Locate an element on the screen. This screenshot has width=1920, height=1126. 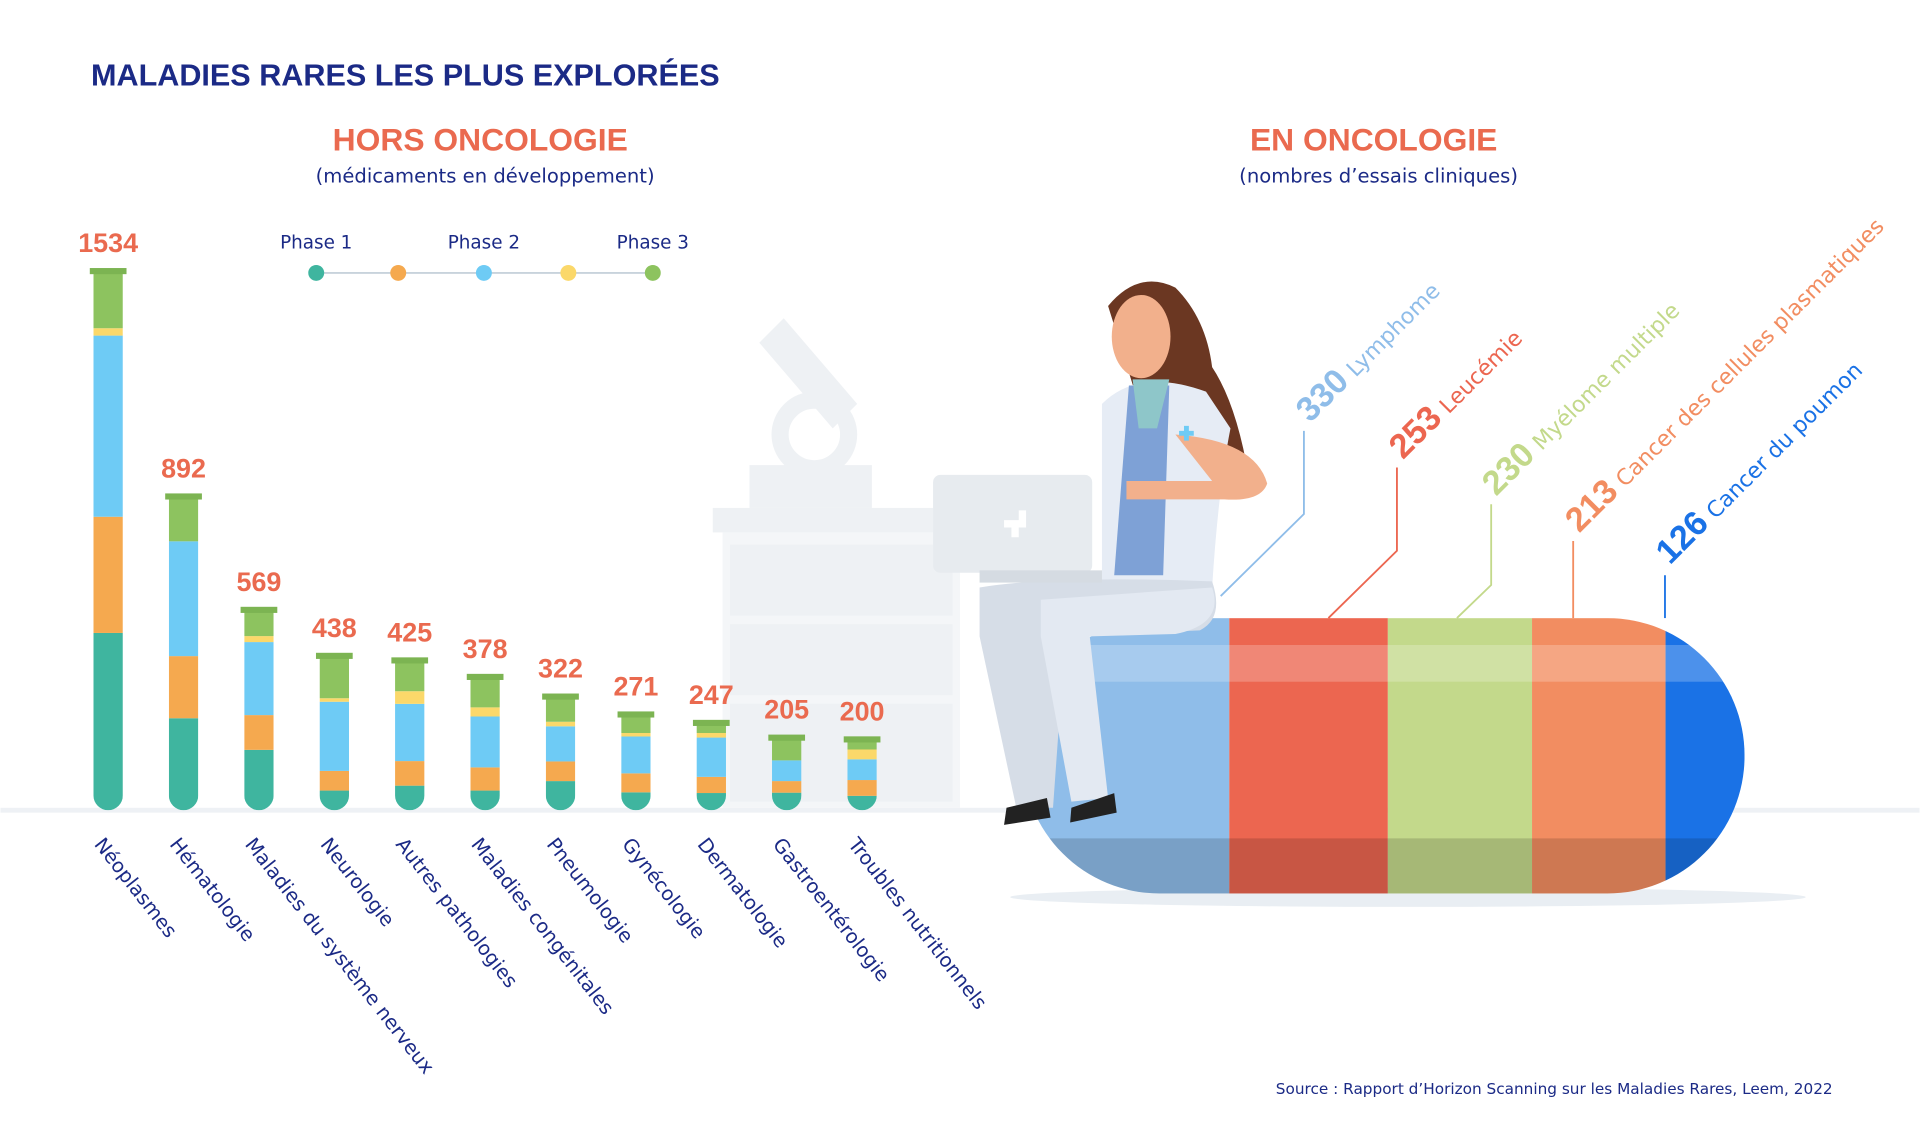
legend-label: Phase 1 is located at coordinates (316, 242).